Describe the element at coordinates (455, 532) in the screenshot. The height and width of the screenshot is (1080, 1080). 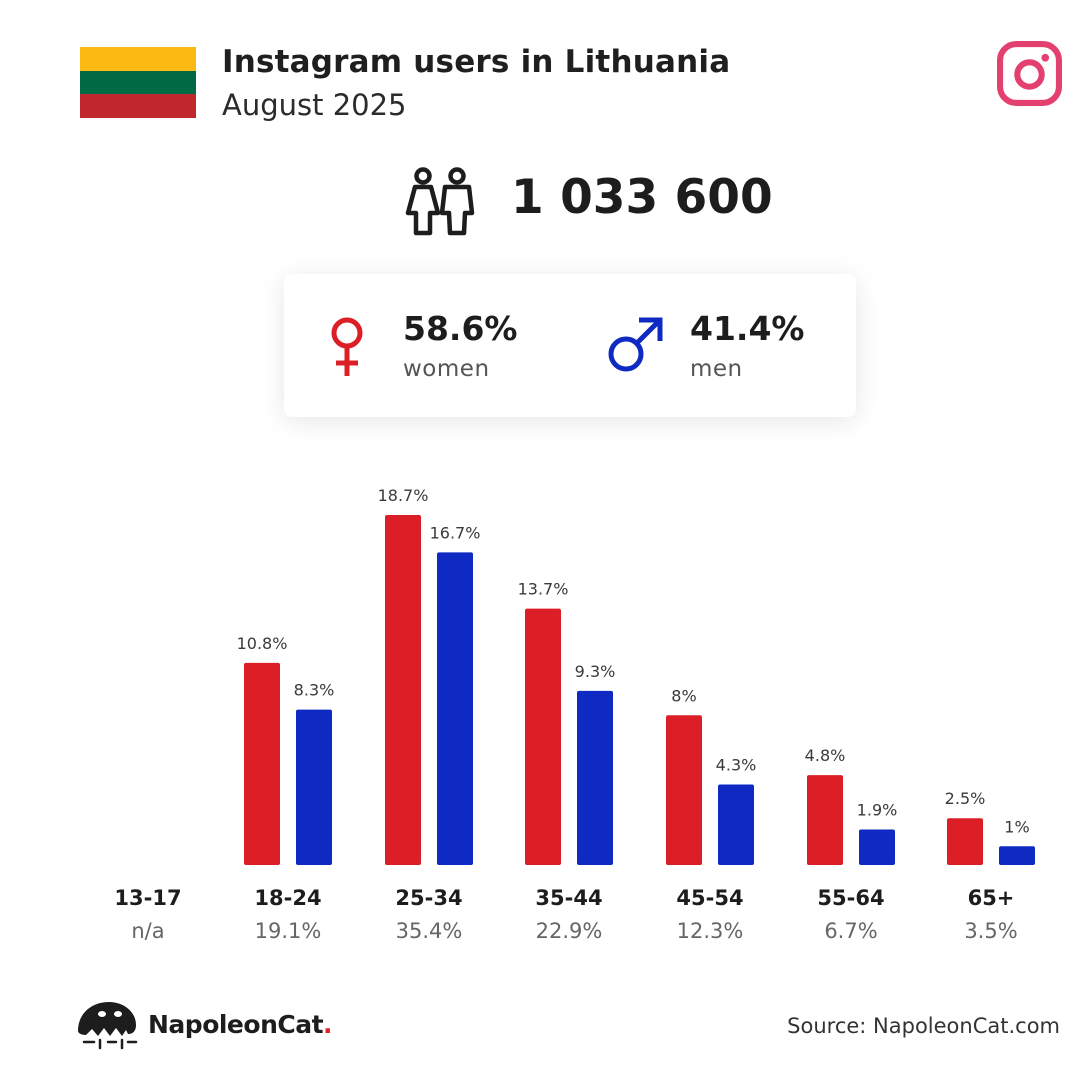
I see `bar-label-men-25-34: 16.7%` at that location.